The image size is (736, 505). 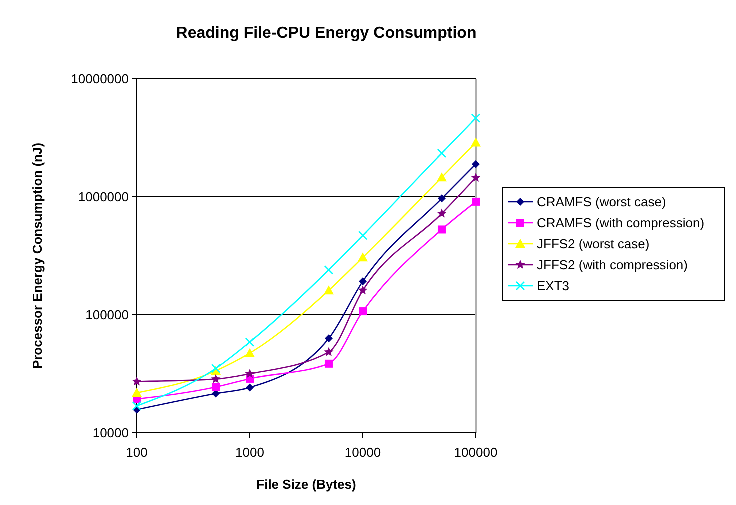 What do you see at coordinates (621, 223) in the screenshot?
I see `legend-label: CRAMFS (with compression)` at bounding box center [621, 223].